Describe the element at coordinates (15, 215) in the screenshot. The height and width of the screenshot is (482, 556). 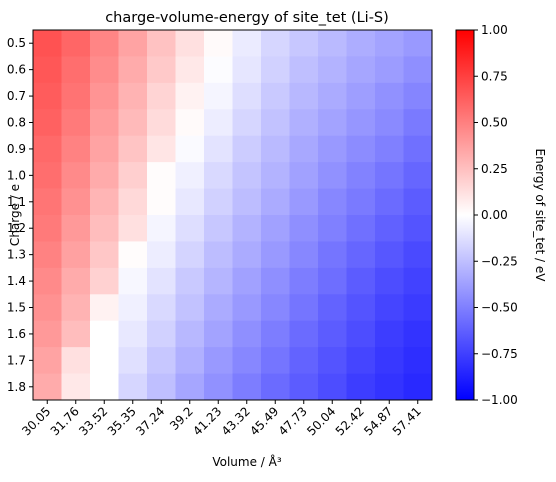
I see `y-axis-label: Charge / e` at that location.